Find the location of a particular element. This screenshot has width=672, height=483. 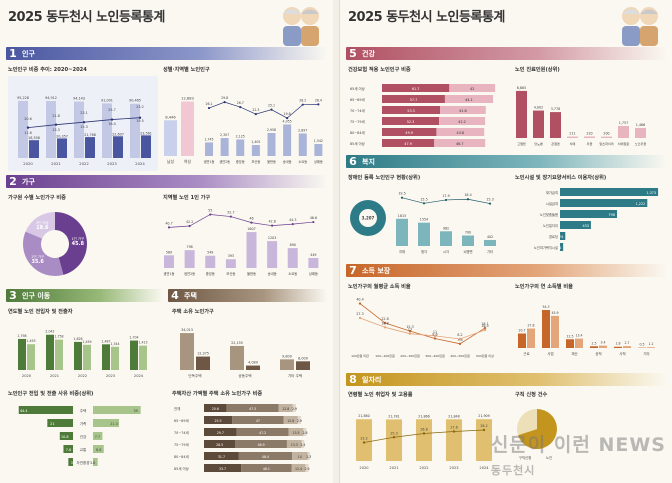

tick-label: 소요동 is located at coordinates (292, 274).